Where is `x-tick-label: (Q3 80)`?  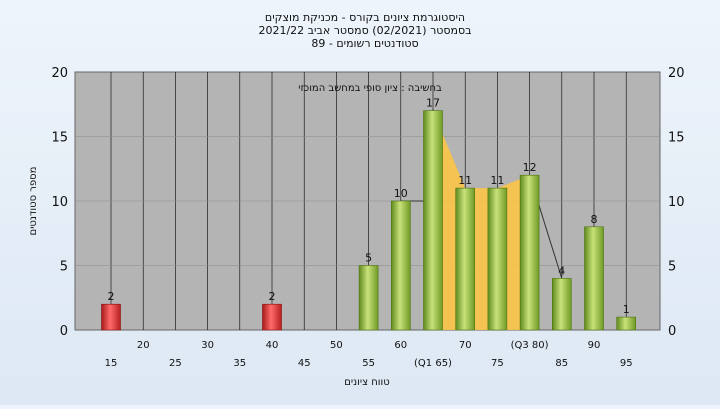
x-tick-label: (Q3 80) is located at coordinates (530, 345).